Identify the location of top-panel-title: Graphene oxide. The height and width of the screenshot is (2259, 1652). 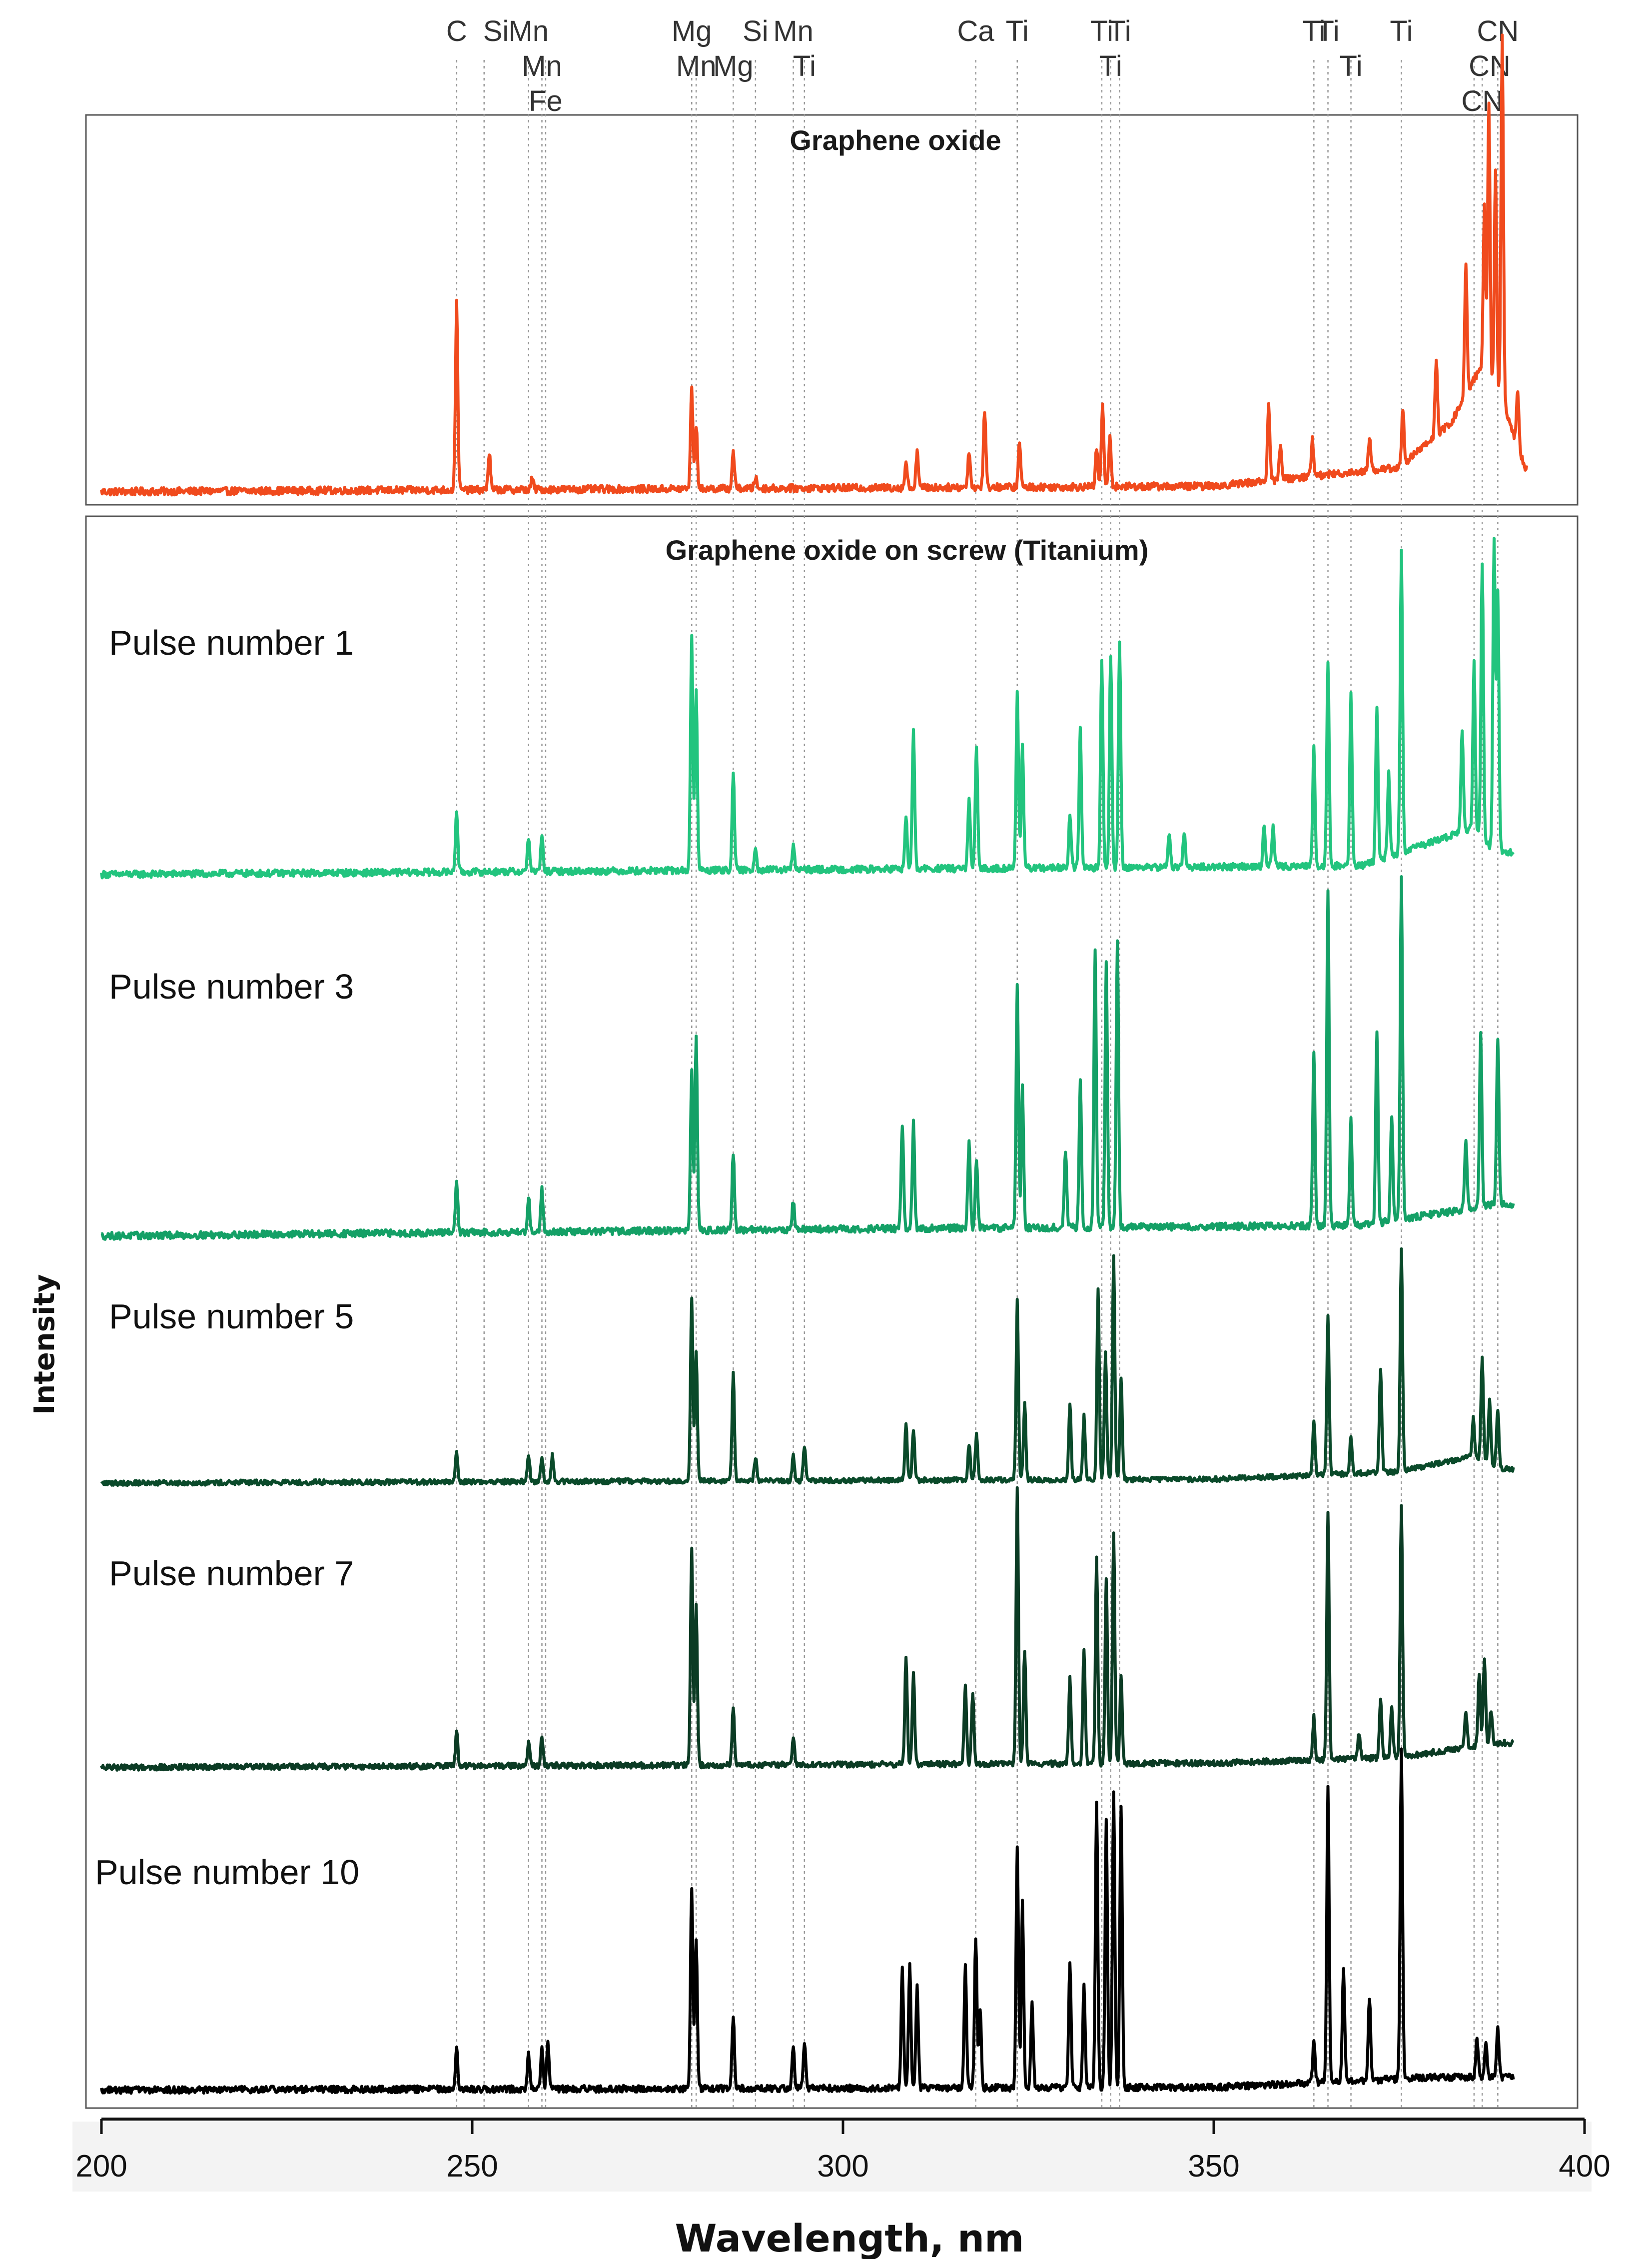
(895, 140).